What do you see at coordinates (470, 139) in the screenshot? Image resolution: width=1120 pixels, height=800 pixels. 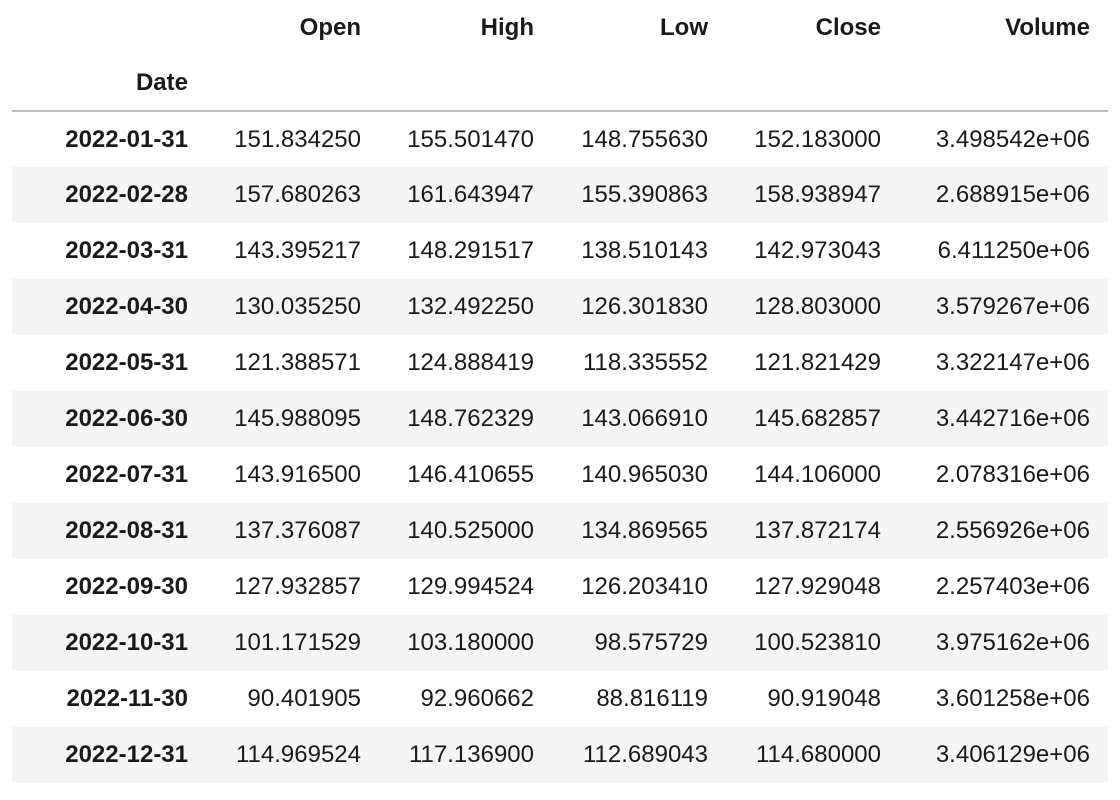 I see `cell-high: 155.501470` at bounding box center [470, 139].